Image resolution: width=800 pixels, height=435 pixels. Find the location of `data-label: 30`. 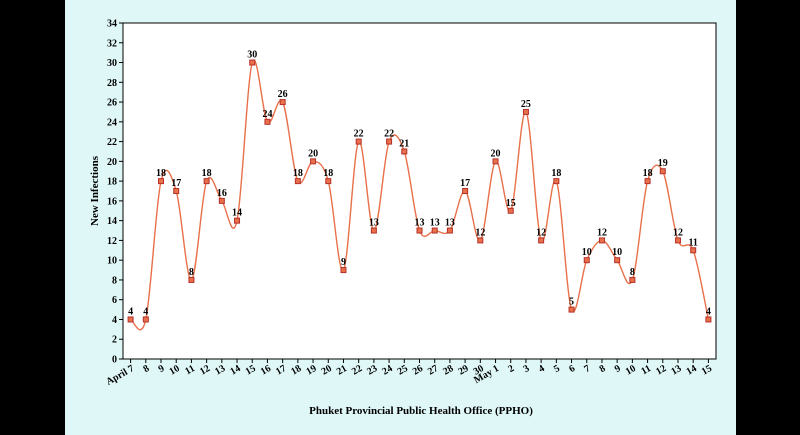

data-label: 30 is located at coordinates (252, 55).